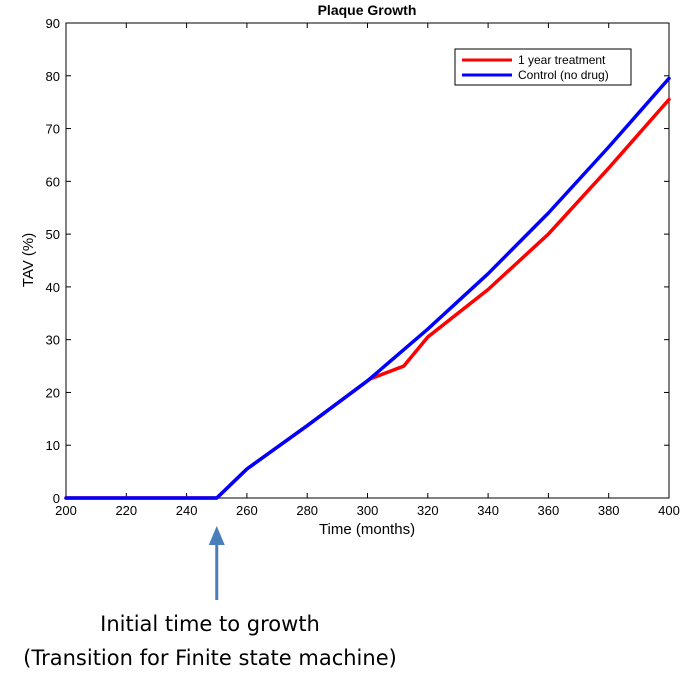 The width and height of the screenshot is (686, 678). What do you see at coordinates (53, 340) in the screenshot?
I see `y-tick-label: 30` at bounding box center [53, 340].